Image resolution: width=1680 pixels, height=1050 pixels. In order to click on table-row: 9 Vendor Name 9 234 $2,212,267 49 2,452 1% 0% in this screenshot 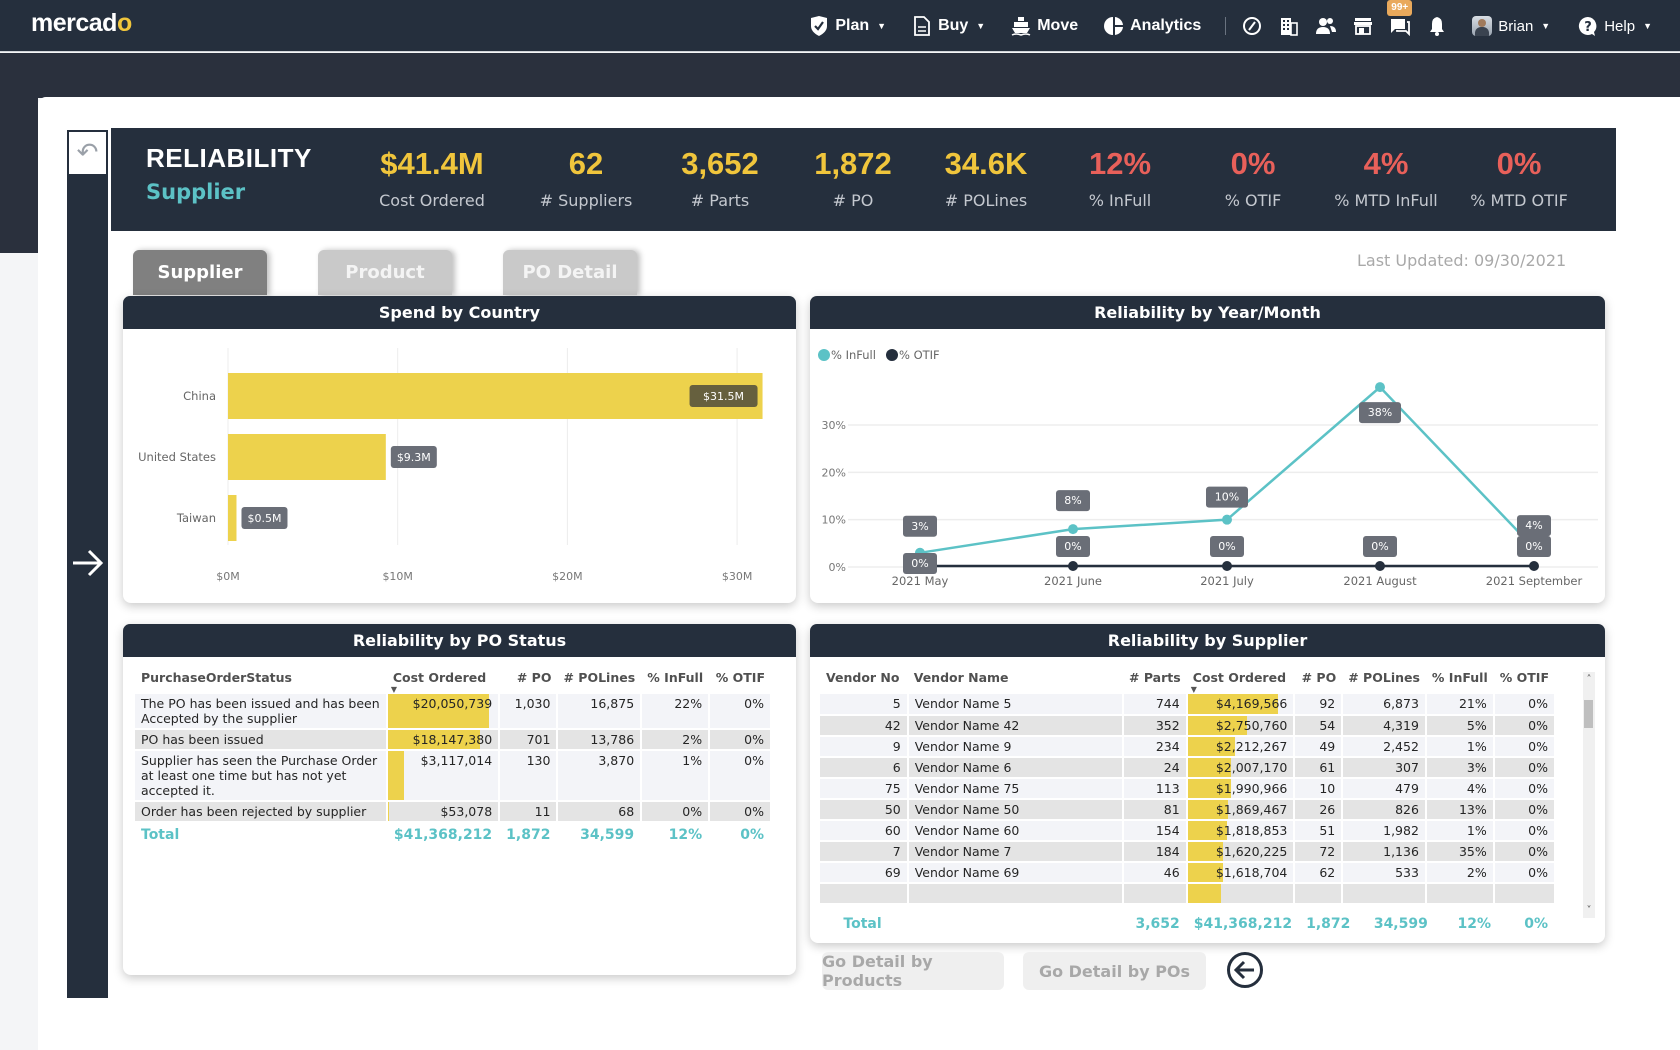, I will do `click(1188, 747)`.